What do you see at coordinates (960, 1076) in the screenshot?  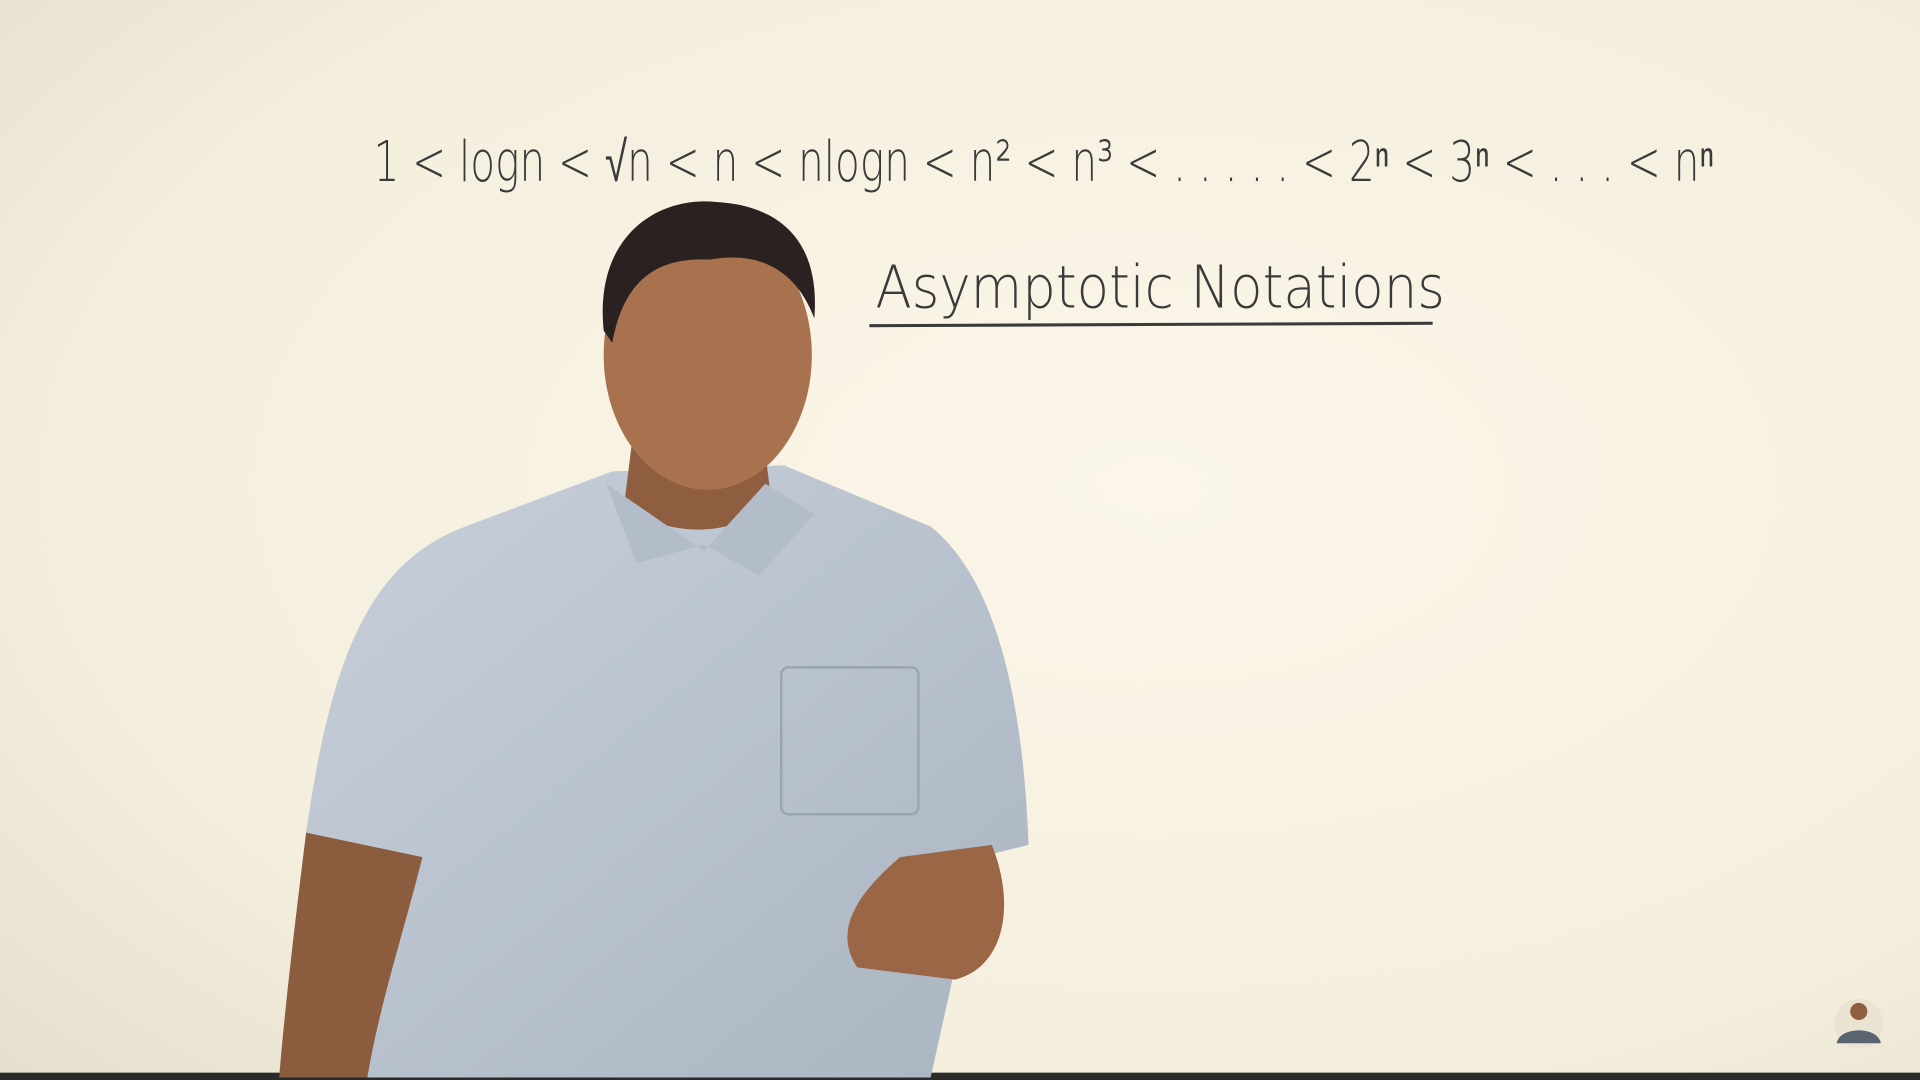 I see `frame-edge` at bounding box center [960, 1076].